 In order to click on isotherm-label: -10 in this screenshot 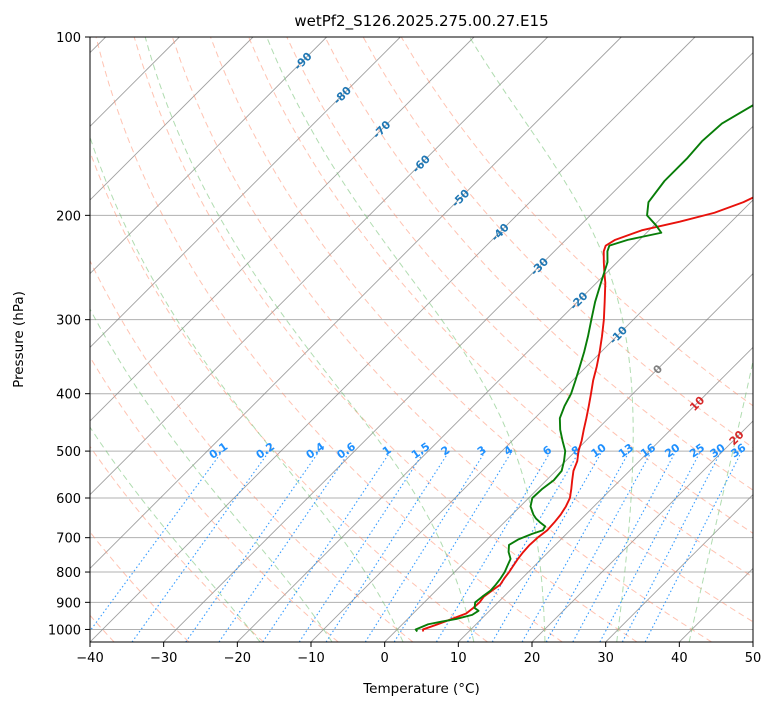, I will do `click(618, 334)`.